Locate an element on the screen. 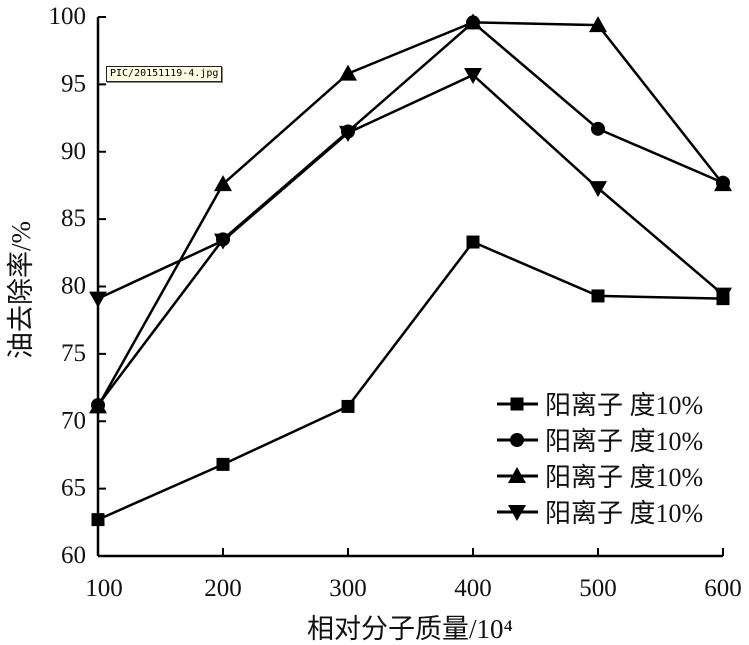  x-tick-label: 100 is located at coordinates (104, 588).